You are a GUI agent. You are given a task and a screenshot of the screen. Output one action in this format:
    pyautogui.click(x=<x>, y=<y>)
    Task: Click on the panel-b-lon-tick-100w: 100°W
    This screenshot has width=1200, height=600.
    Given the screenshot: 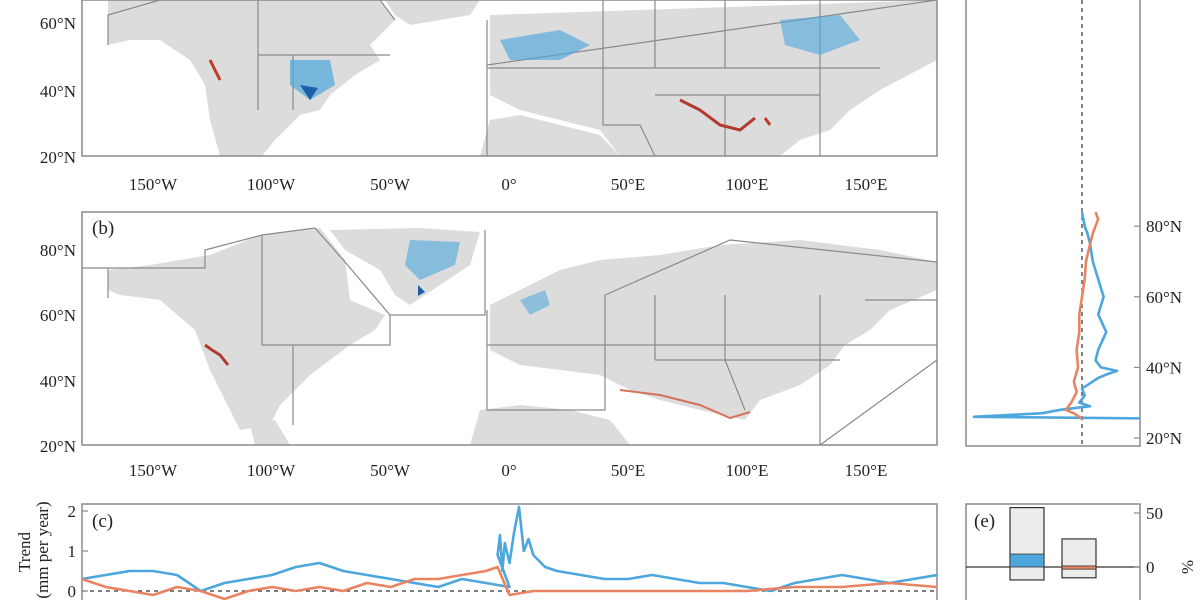 What is the action you would take?
    pyautogui.click(x=271, y=470)
    